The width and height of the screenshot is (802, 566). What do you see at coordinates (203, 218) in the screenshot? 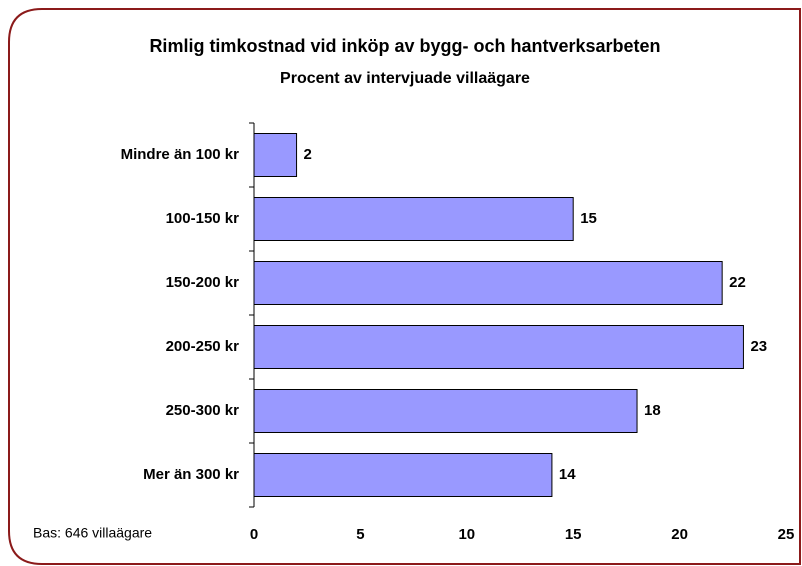
I see `y-tick-label: 100-150 kr` at bounding box center [203, 218].